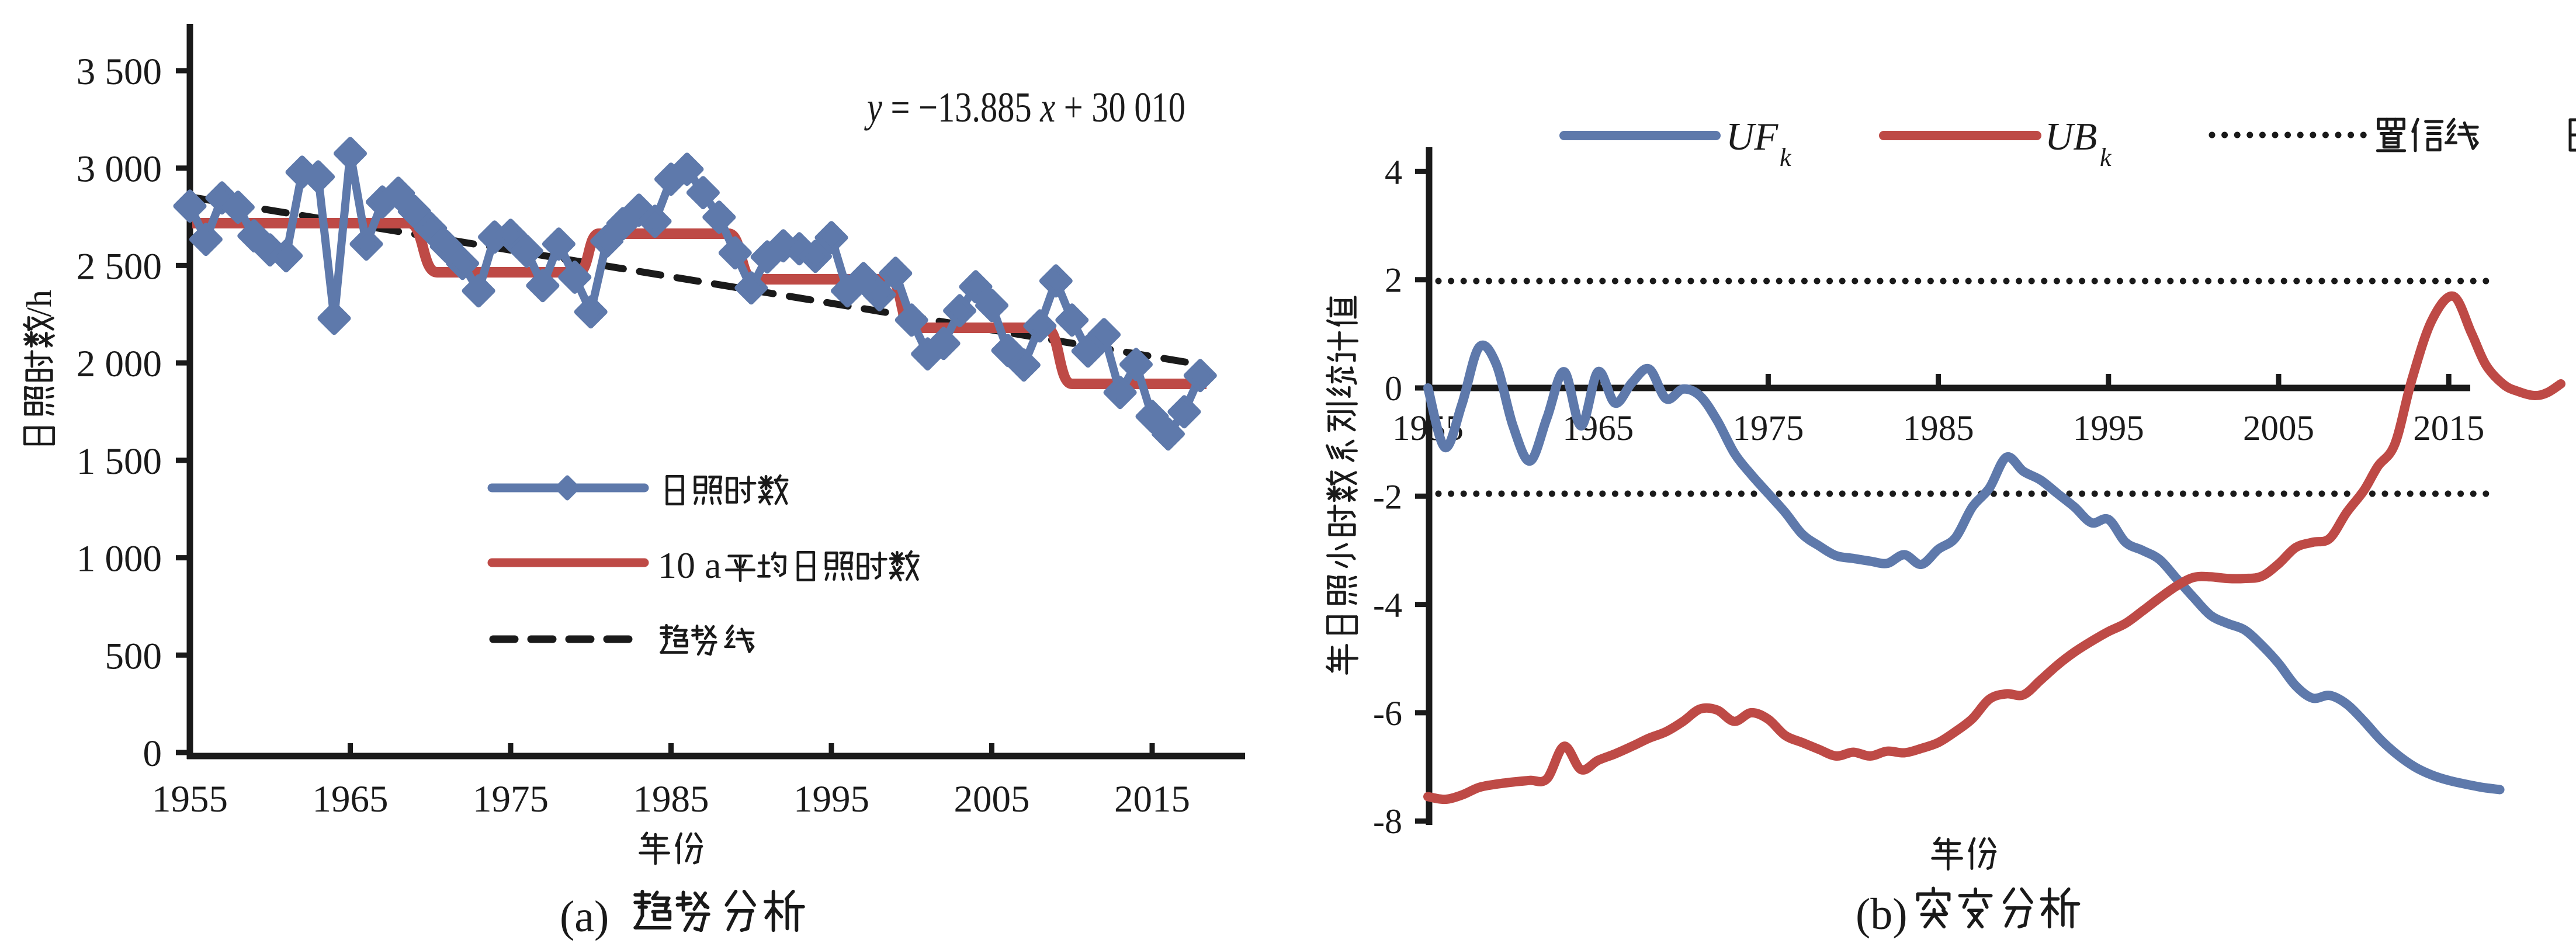 The image size is (2576, 950). What do you see at coordinates (1387, 821) in the screenshot?
I see `svg-text: -8` at bounding box center [1387, 821].